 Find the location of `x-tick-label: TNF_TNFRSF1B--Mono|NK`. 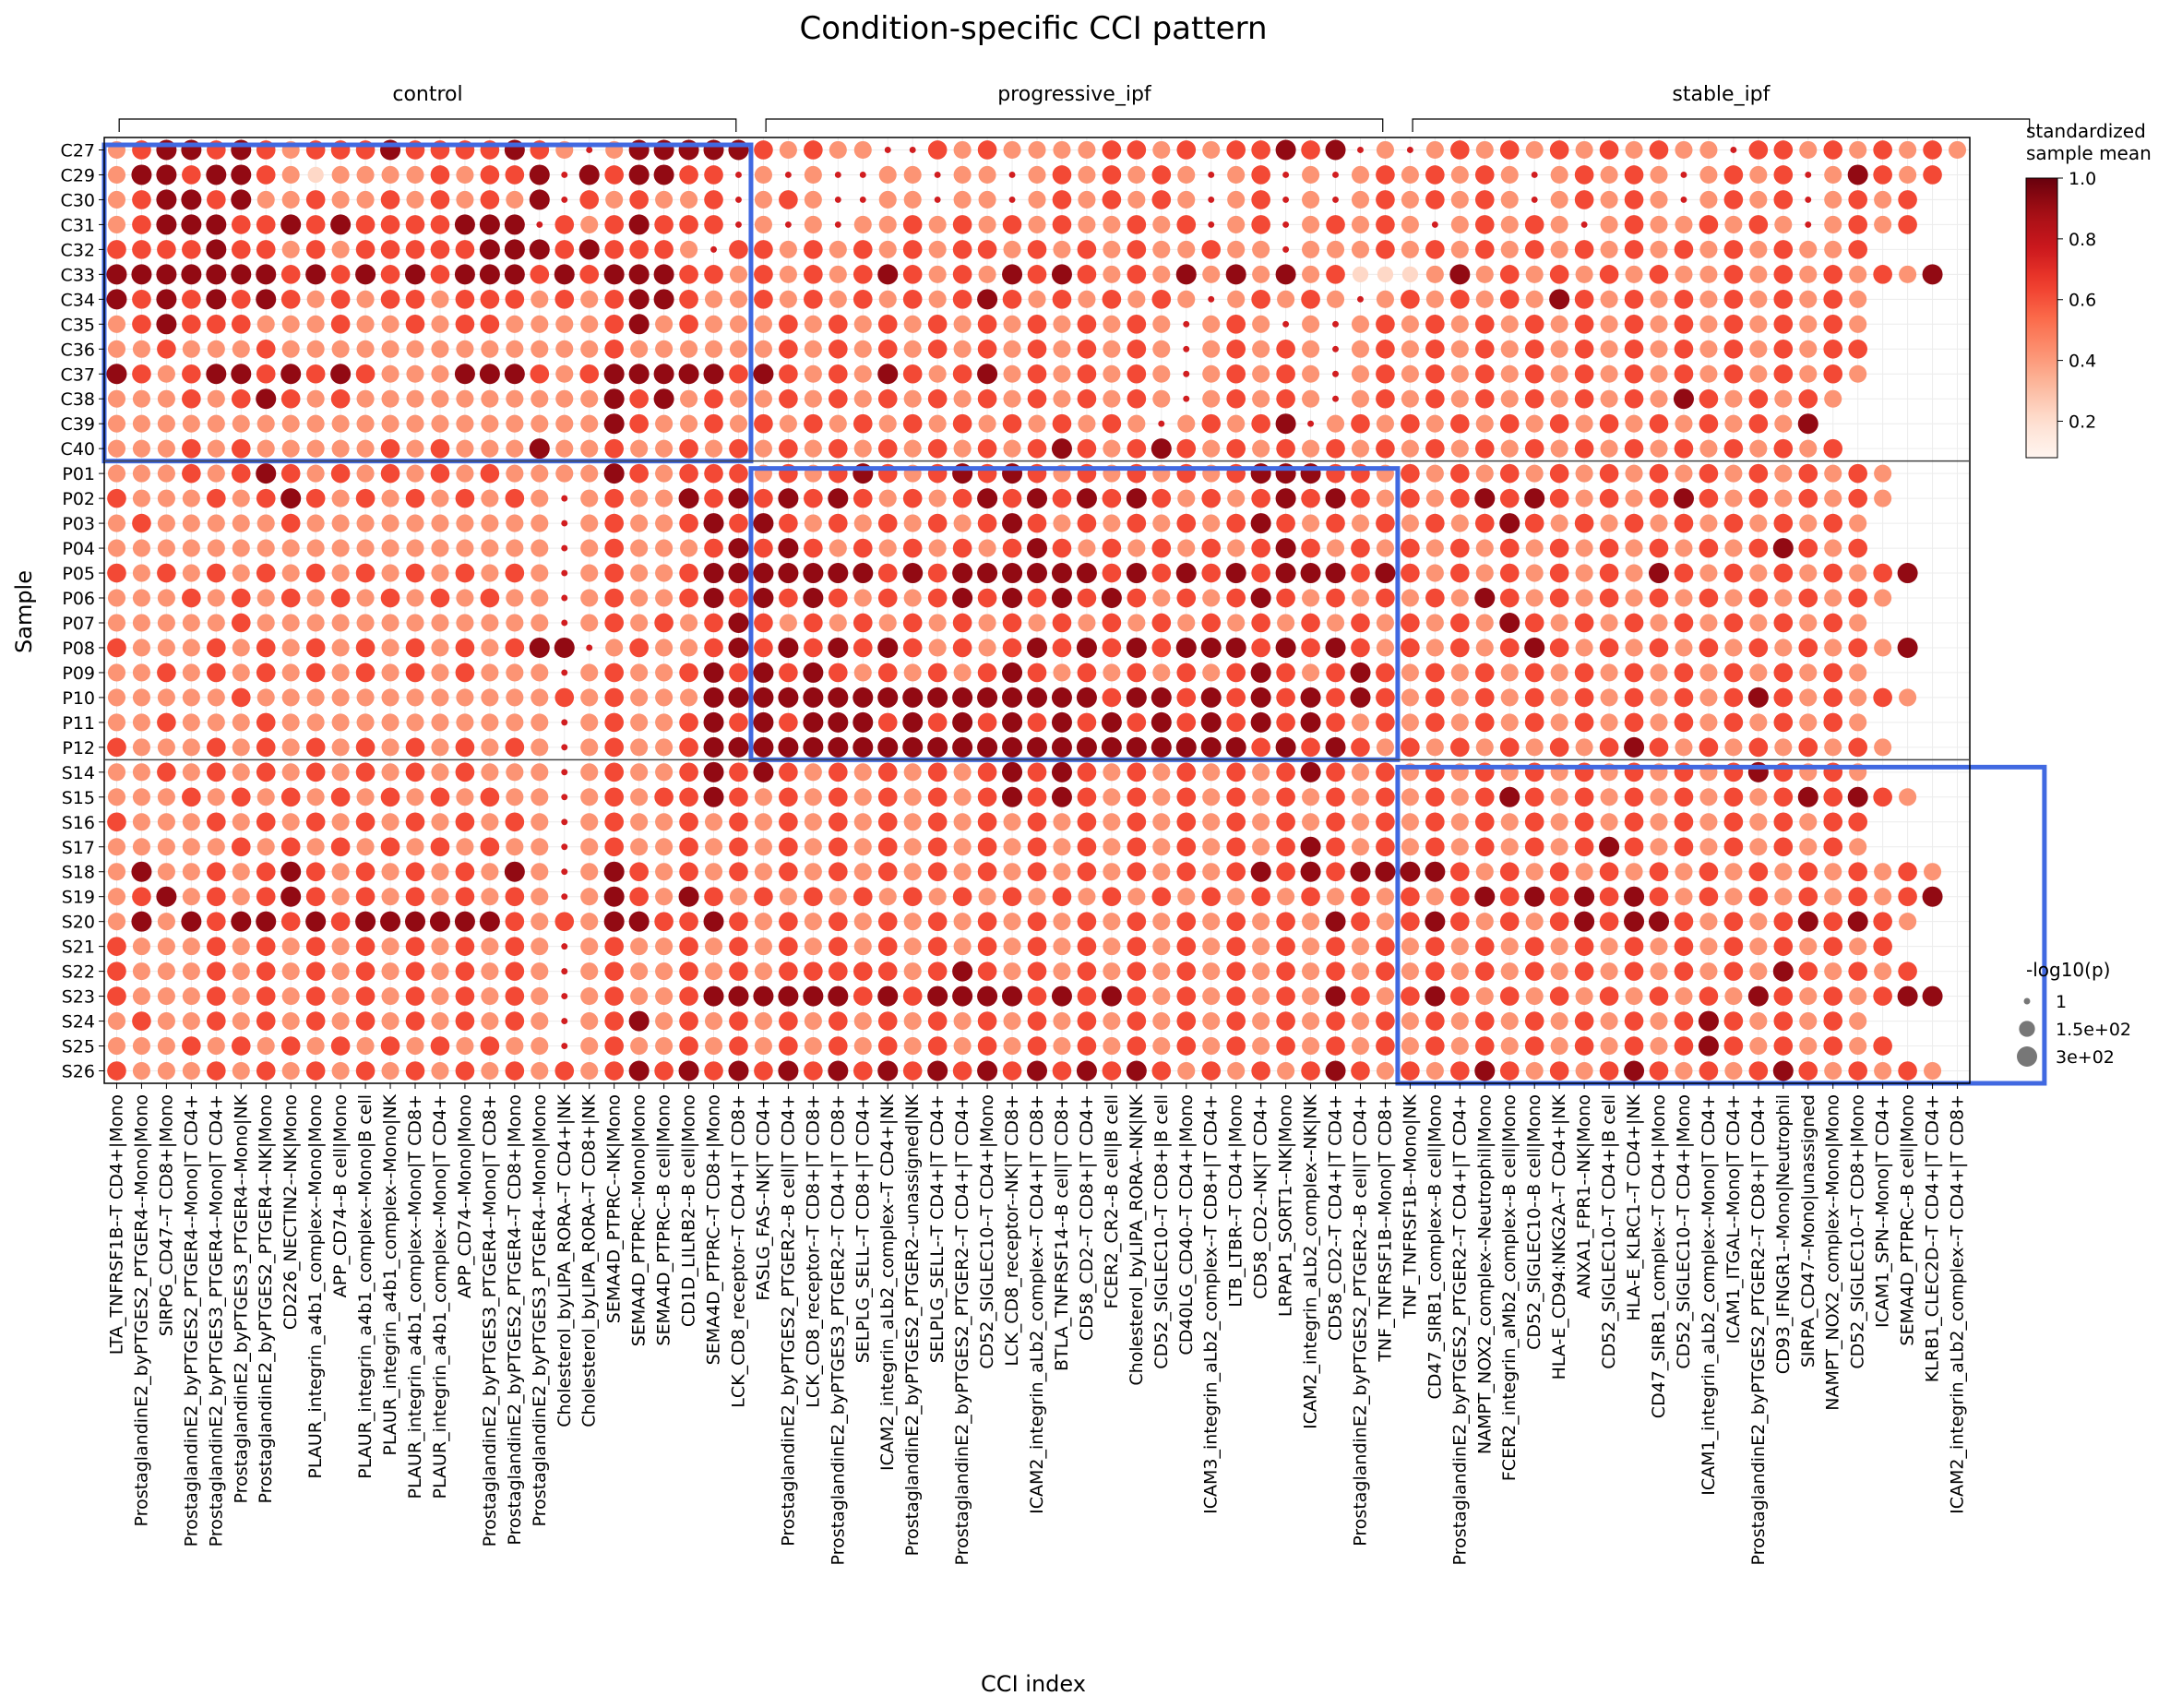

x-tick-label: TNF_TNFRSF1B--Mono|NK is located at coordinates (1410, 1206).